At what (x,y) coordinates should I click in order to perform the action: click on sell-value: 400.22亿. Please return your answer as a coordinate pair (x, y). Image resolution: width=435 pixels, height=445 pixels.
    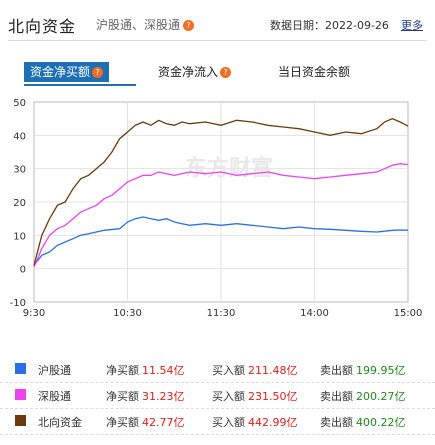
    Looking at the image, I should click on (381, 422).